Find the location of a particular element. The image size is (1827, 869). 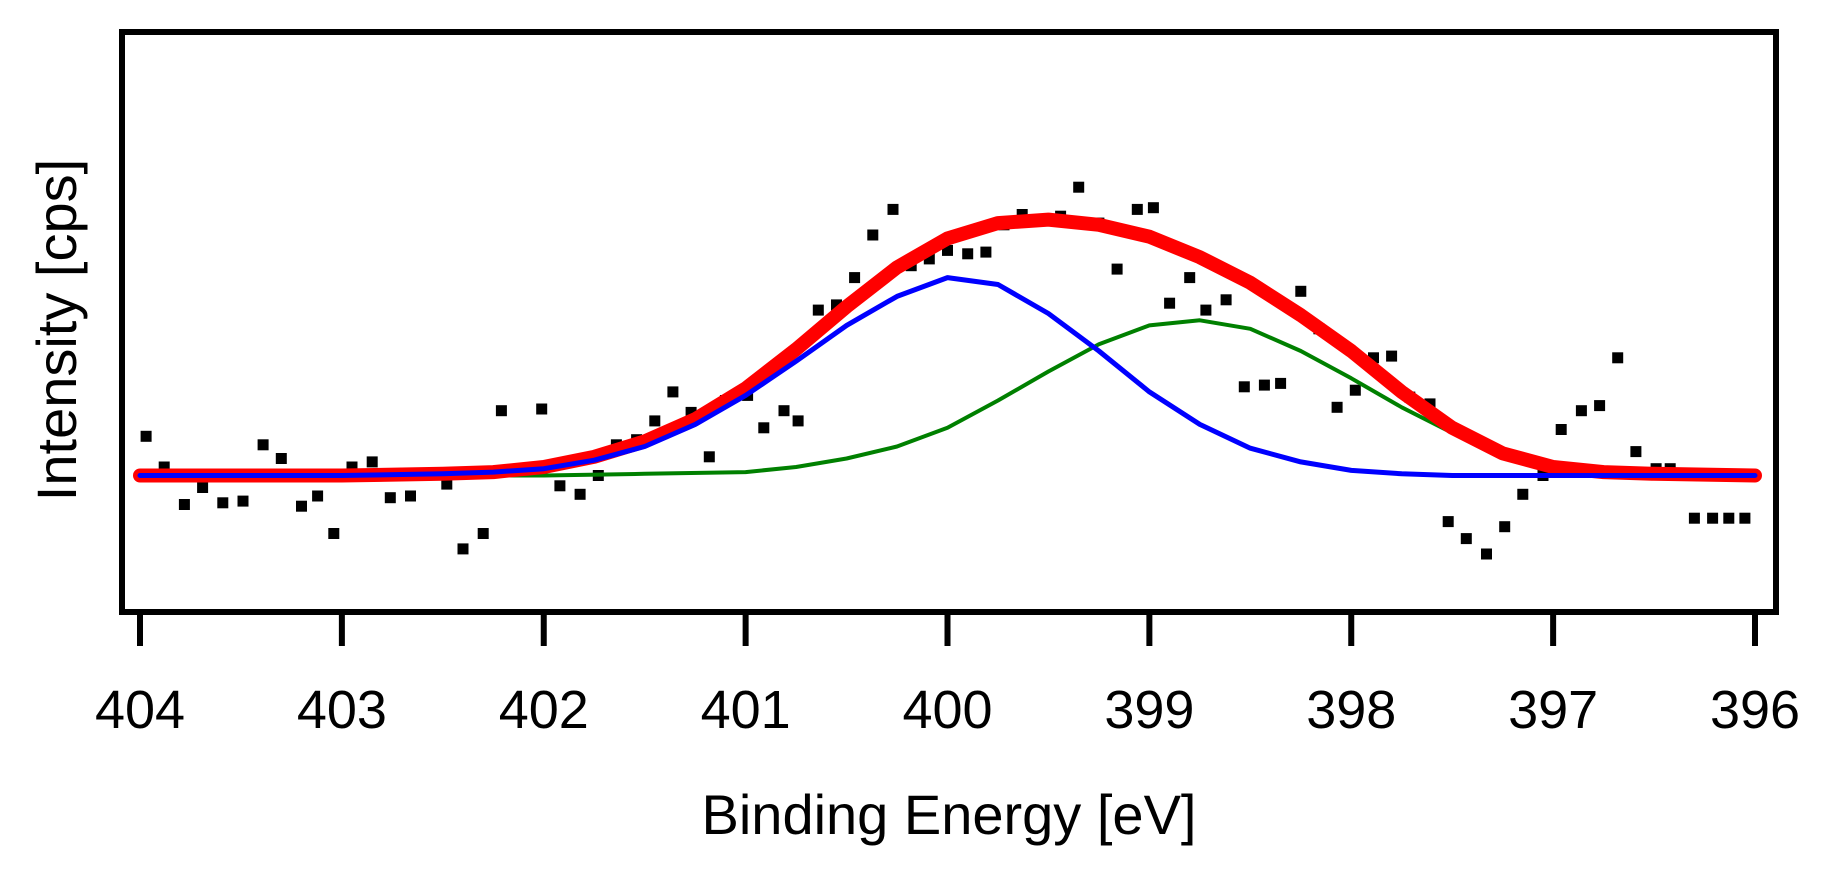

x-tick-label-397: 397 is located at coordinates (1553, 710).